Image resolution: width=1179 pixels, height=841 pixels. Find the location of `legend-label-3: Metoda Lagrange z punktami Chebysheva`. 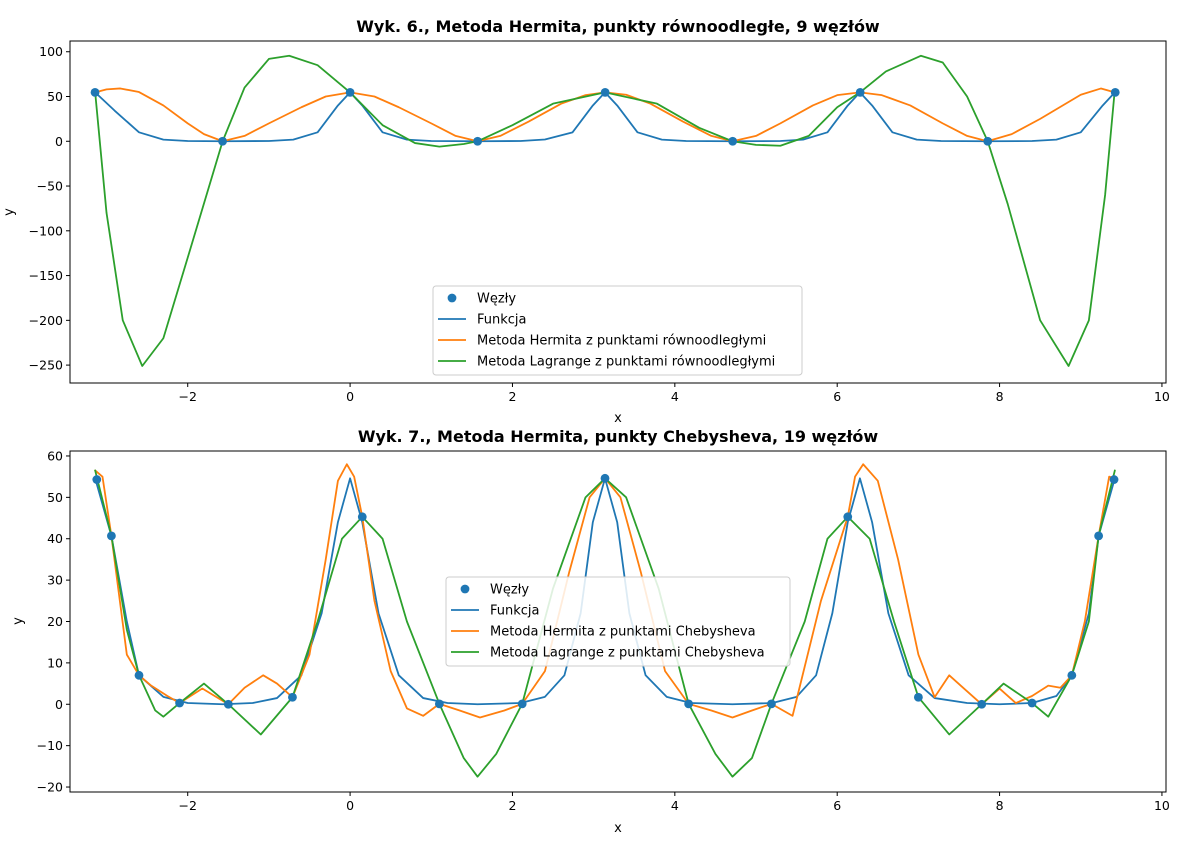

legend-label-3: Metoda Lagrange z punktami Chebysheva is located at coordinates (627, 653).